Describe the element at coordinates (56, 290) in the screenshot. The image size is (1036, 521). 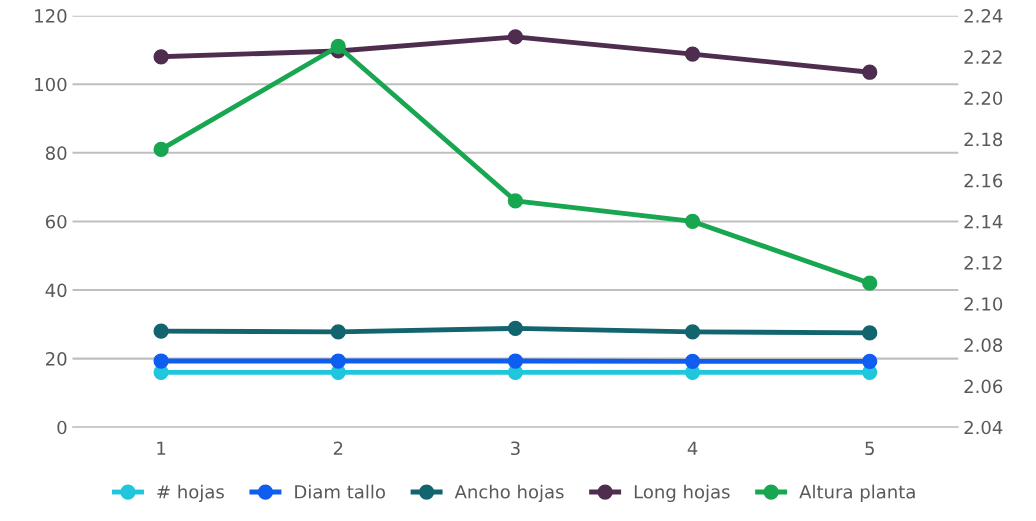
I see `y-tick-label: 40` at that location.